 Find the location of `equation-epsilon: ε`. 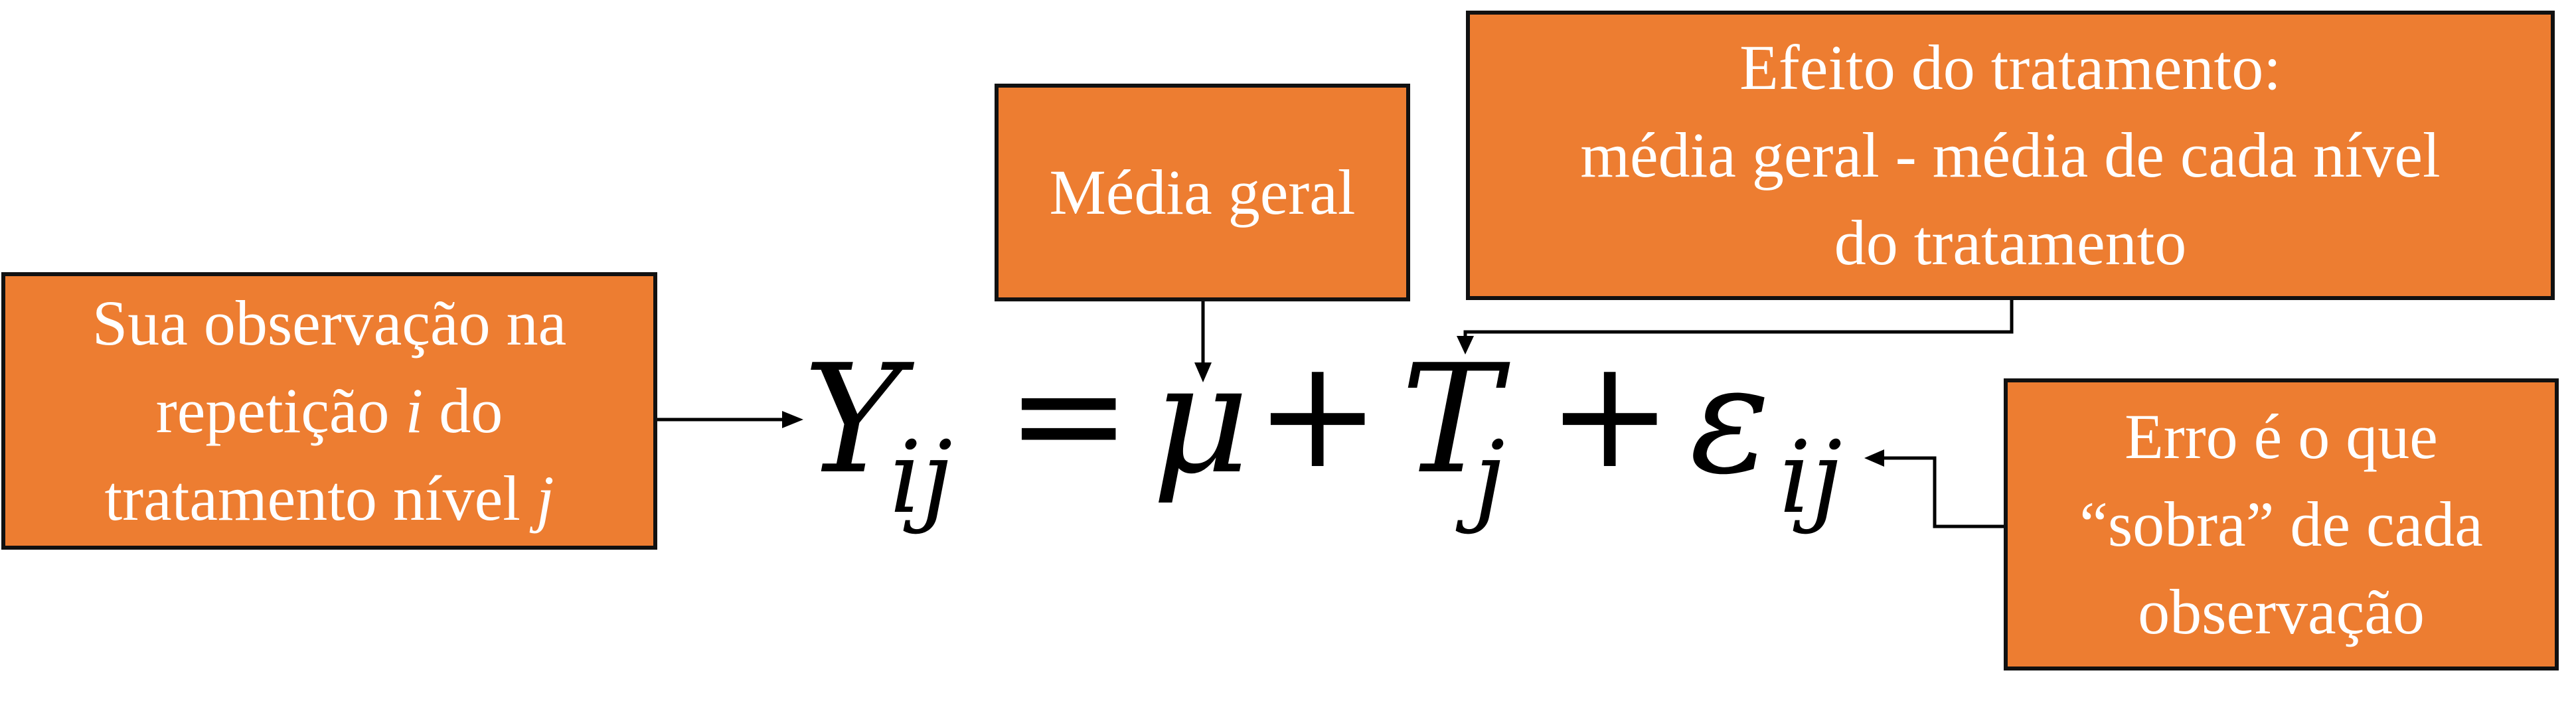

equation-epsilon: ε is located at coordinates (1730, 420).